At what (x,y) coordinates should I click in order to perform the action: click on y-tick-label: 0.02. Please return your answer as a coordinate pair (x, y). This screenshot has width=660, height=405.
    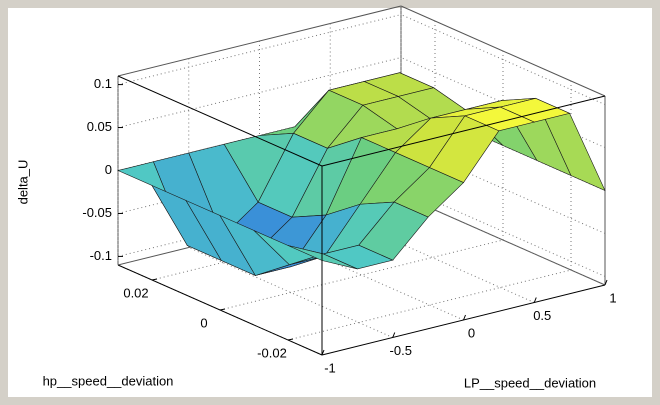
    Looking at the image, I should click on (135, 292).